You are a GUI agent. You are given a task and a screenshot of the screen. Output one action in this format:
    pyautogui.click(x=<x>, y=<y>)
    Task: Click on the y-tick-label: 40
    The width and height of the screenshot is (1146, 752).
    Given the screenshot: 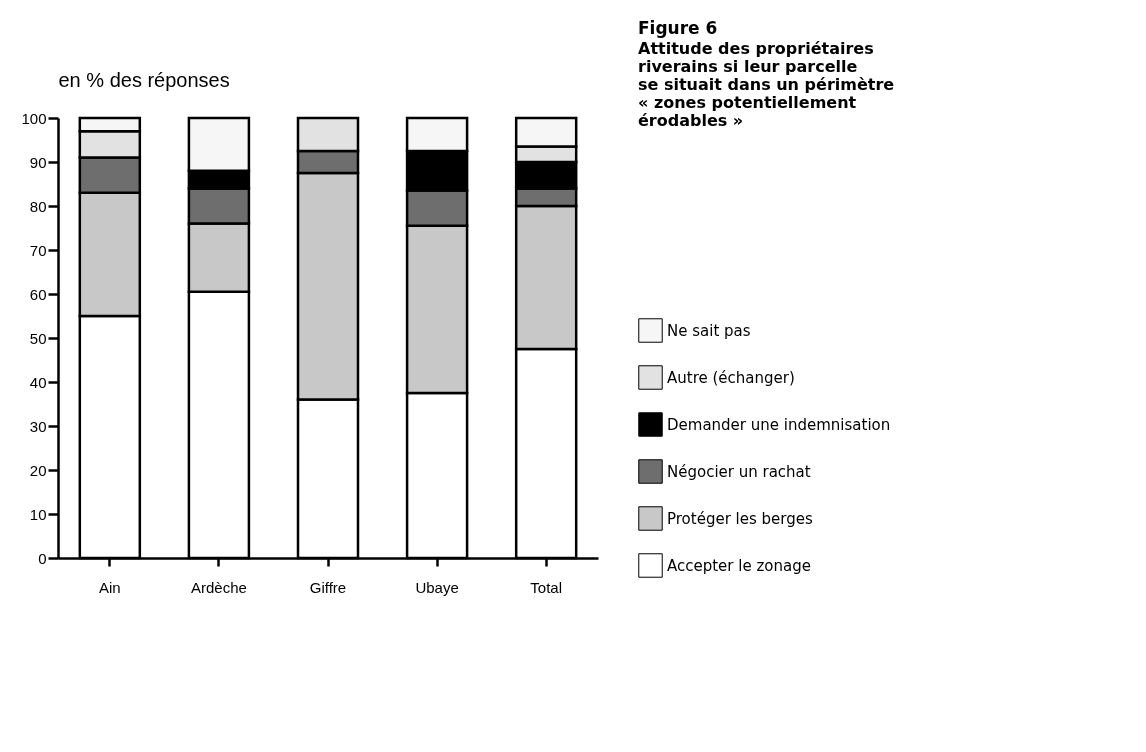 What is the action you would take?
    pyautogui.click(x=38, y=382)
    